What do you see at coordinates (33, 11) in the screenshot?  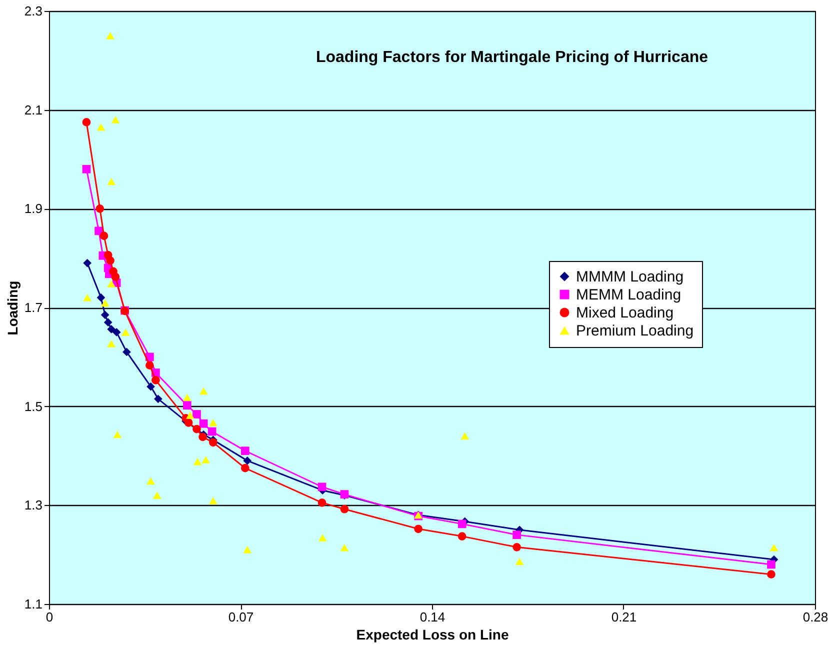 I see `y-tick-label: 2.3` at bounding box center [33, 11].